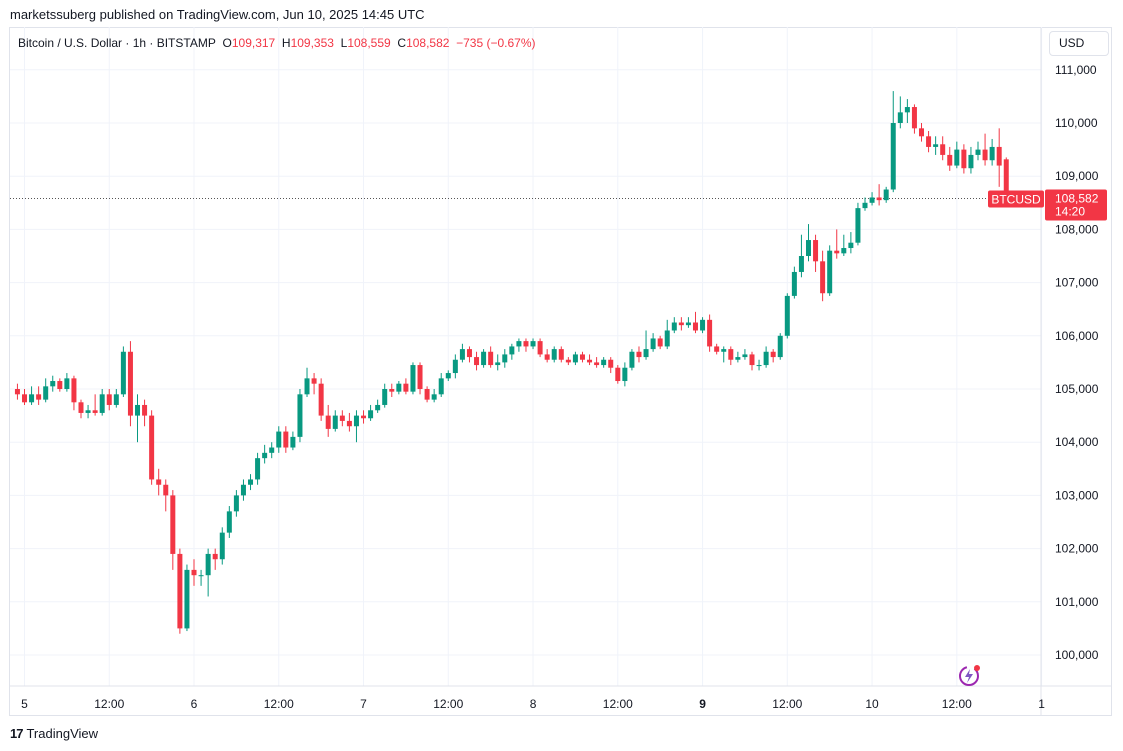  What do you see at coordinates (496, 43) in the screenshot?
I see `change-value: −735 (−0.67%)` at bounding box center [496, 43].